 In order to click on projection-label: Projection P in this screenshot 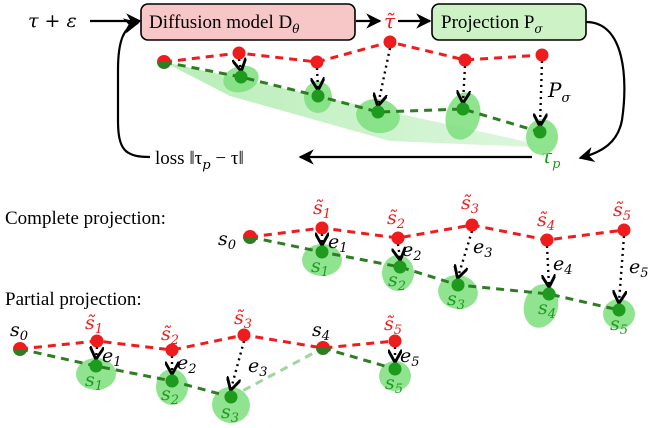, I will do `click(487, 22)`.